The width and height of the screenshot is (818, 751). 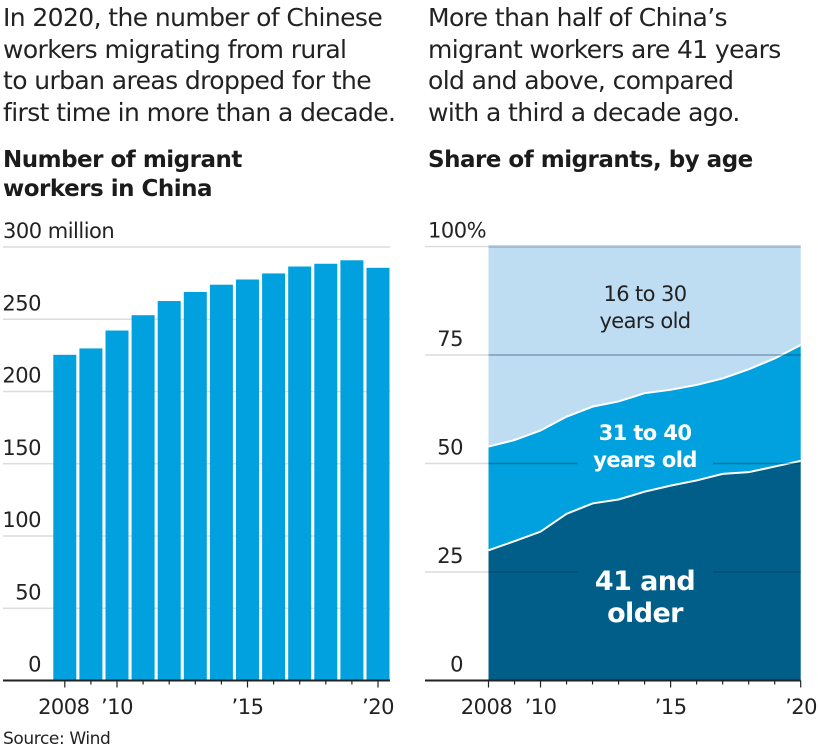 What do you see at coordinates (21, 448) in the screenshot?
I see `y-tick-label: 150` at bounding box center [21, 448].